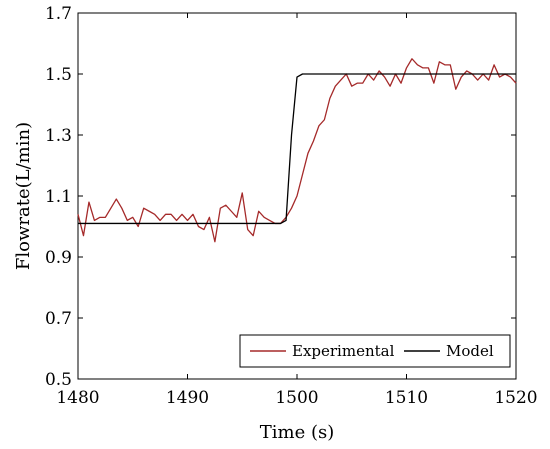 Image resolution: width=550 pixels, height=449 pixels. What do you see at coordinates (58, 197) in the screenshot?
I see `y-tick-label: 1.1` at bounding box center [58, 197].